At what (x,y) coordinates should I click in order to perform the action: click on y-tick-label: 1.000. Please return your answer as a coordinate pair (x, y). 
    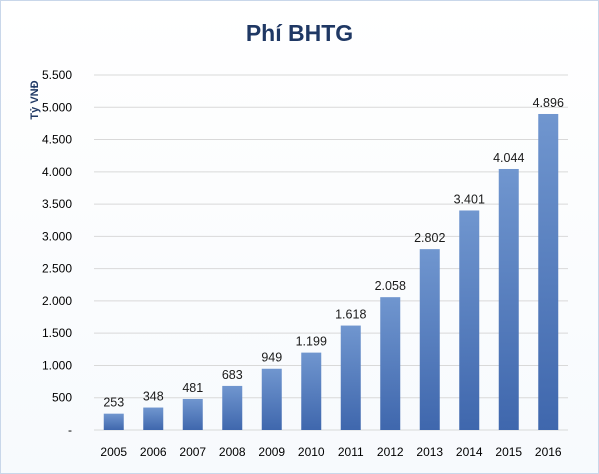
    Looking at the image, I should click on (57, 365).